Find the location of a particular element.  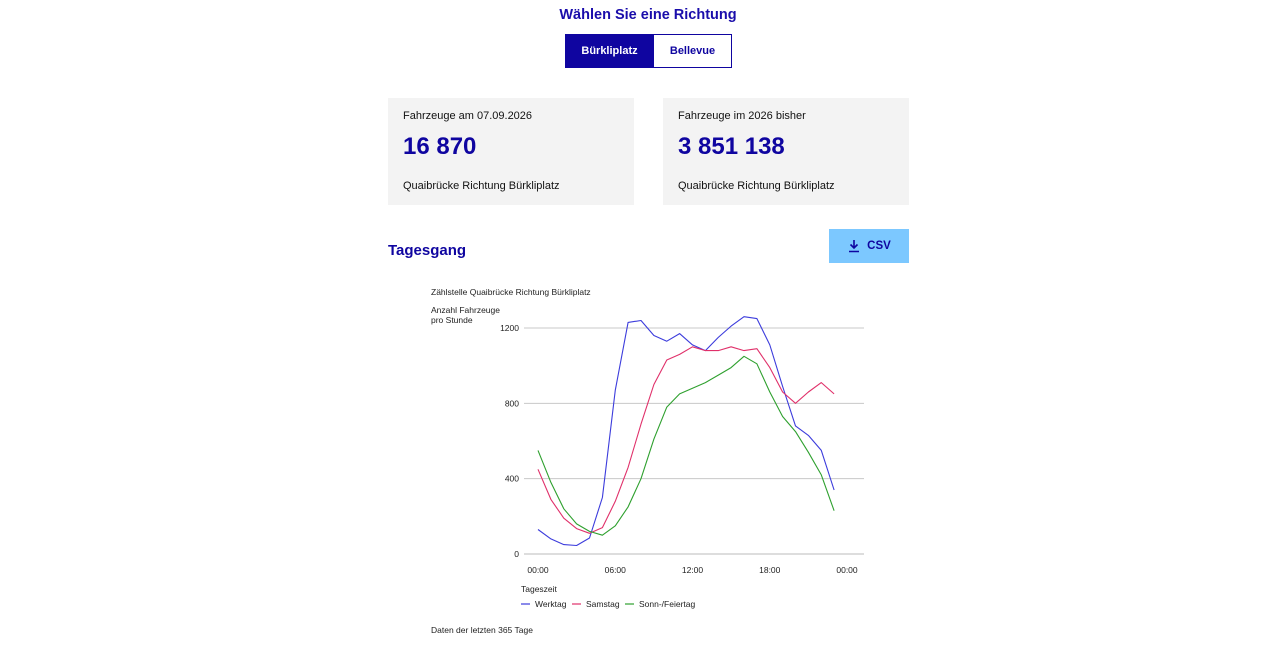

download-icon is located at coordinates (854, 246).